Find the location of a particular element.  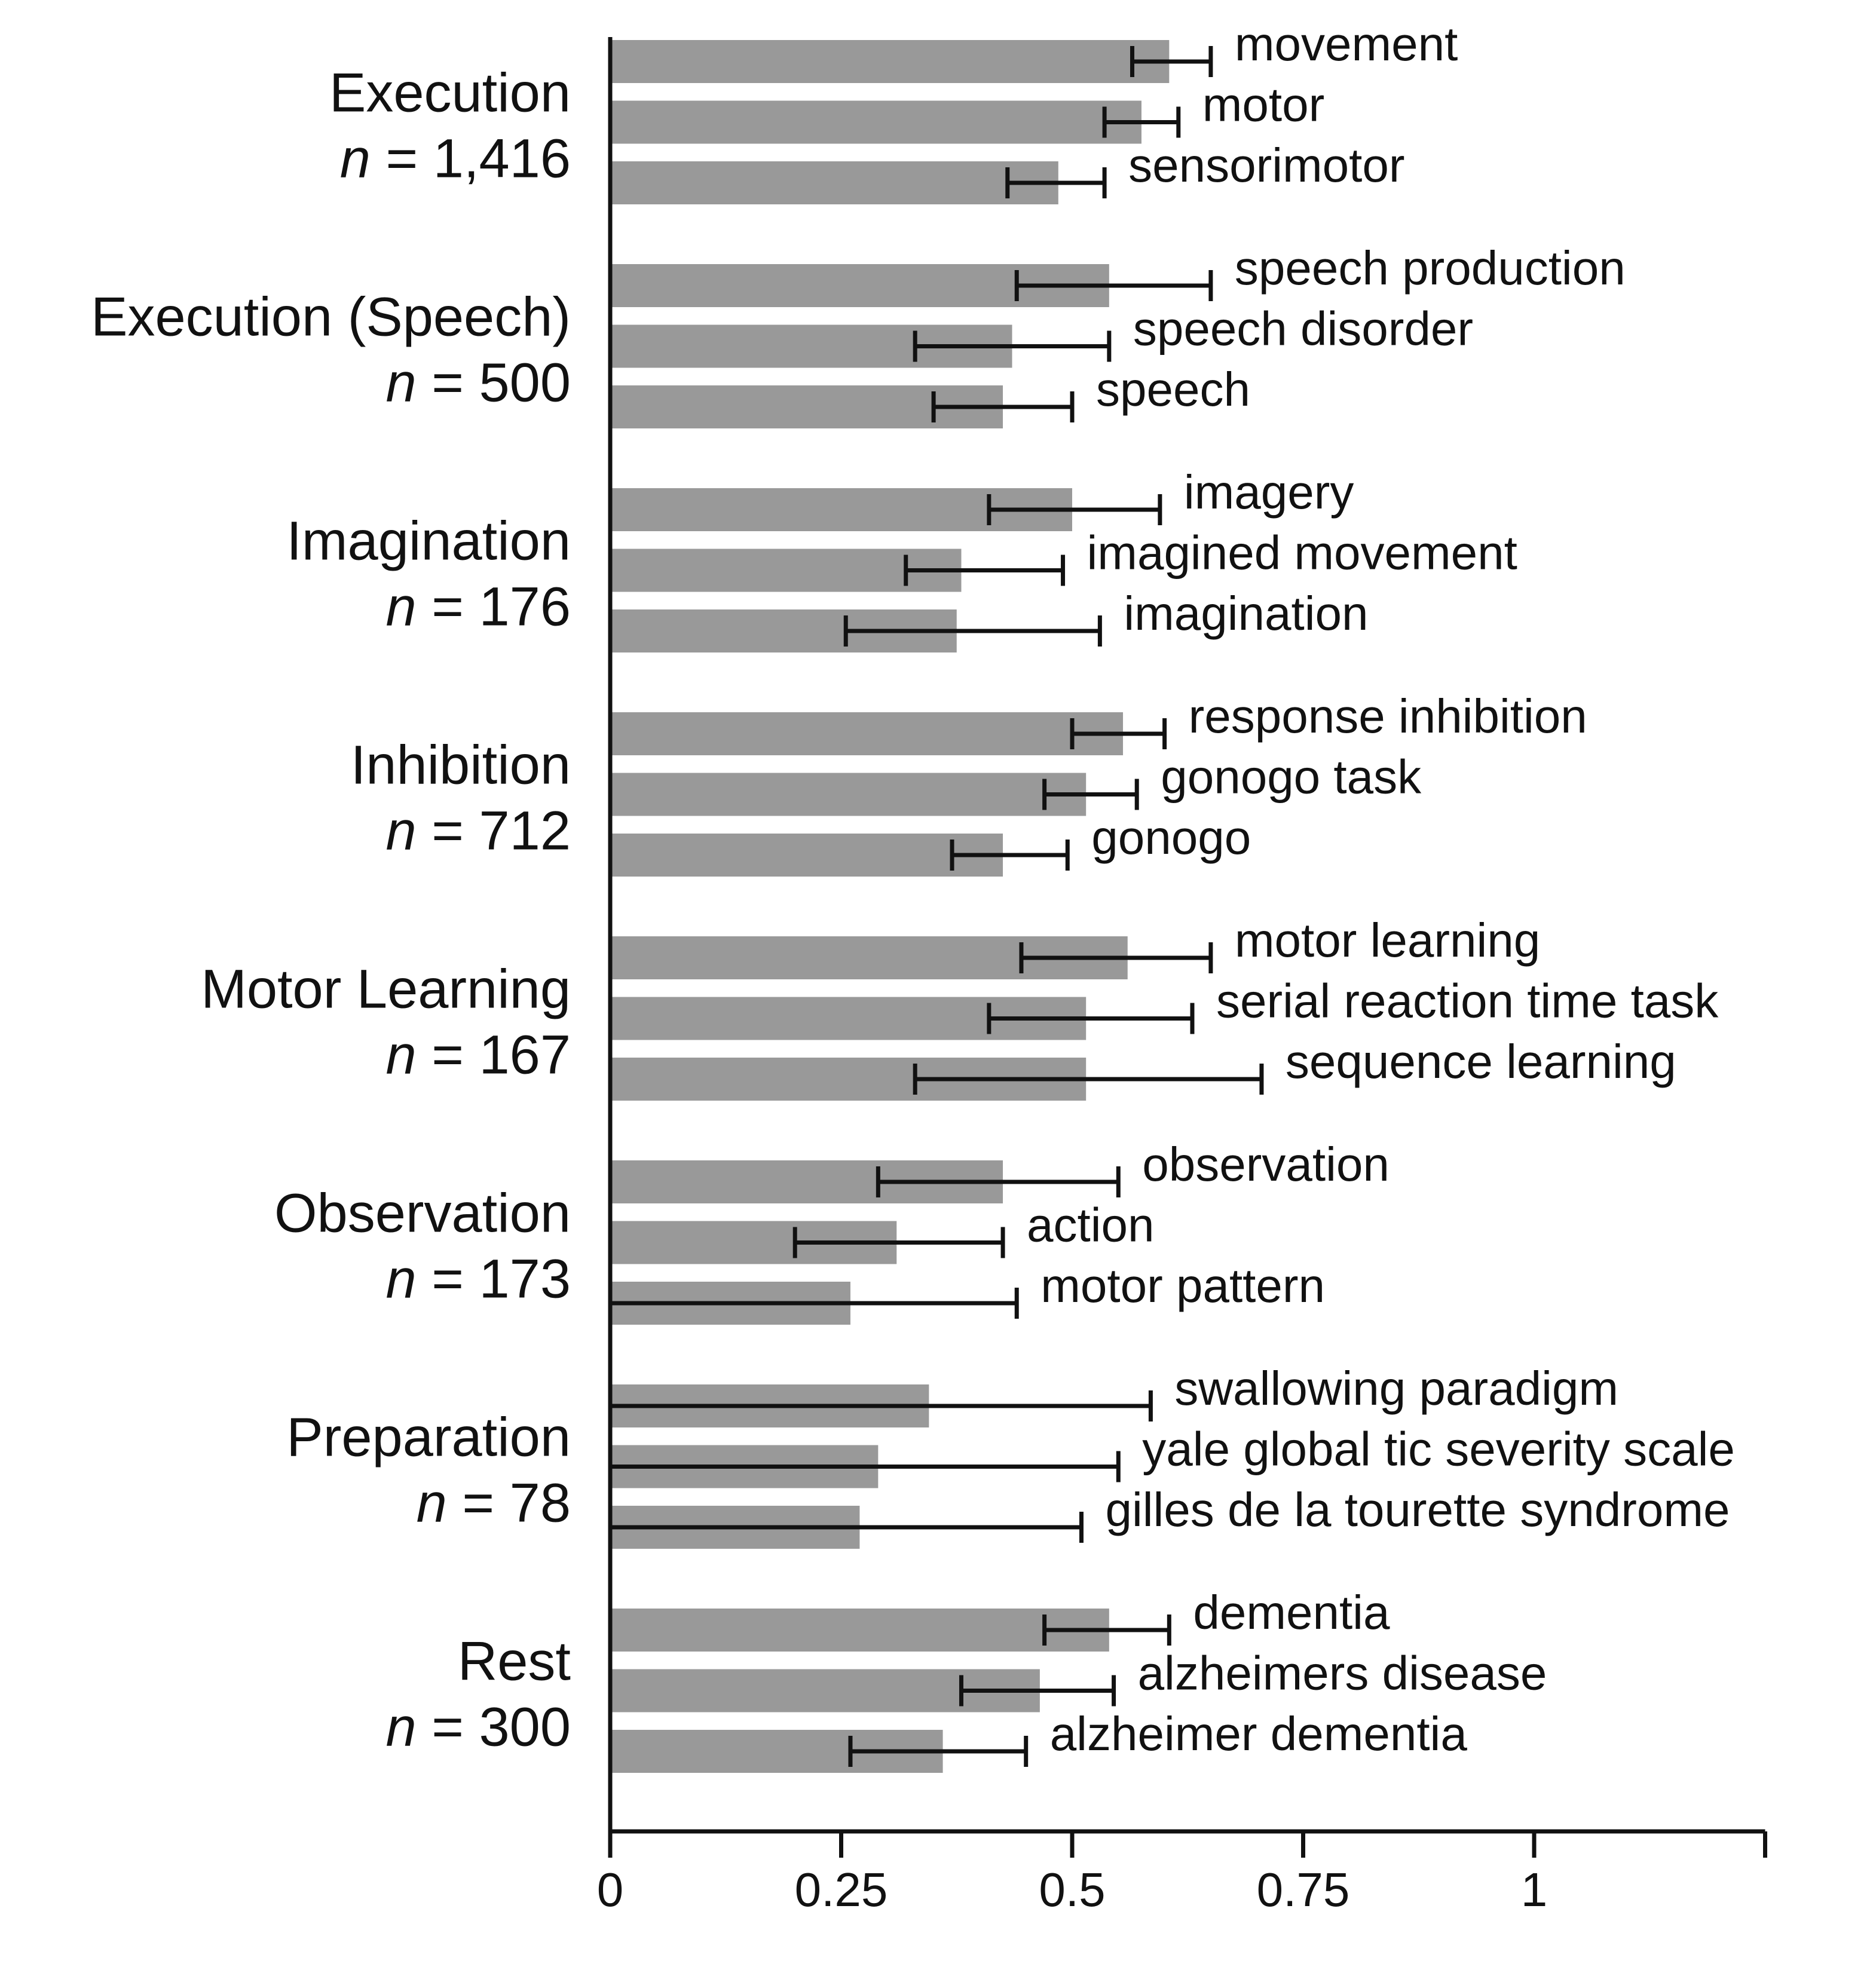

n-value: = 78 is located at coordinates (509, 1503).